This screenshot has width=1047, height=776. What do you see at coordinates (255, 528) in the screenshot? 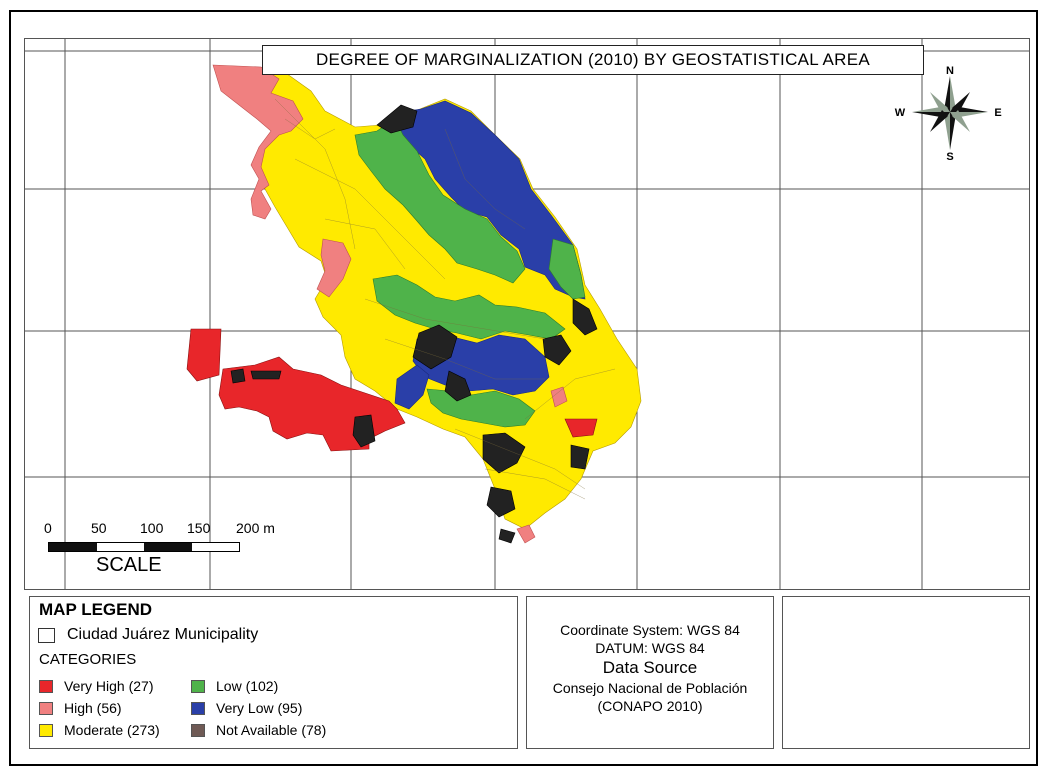
I see `scale-tick-200: 200 m` at bounding box center [255, 528].